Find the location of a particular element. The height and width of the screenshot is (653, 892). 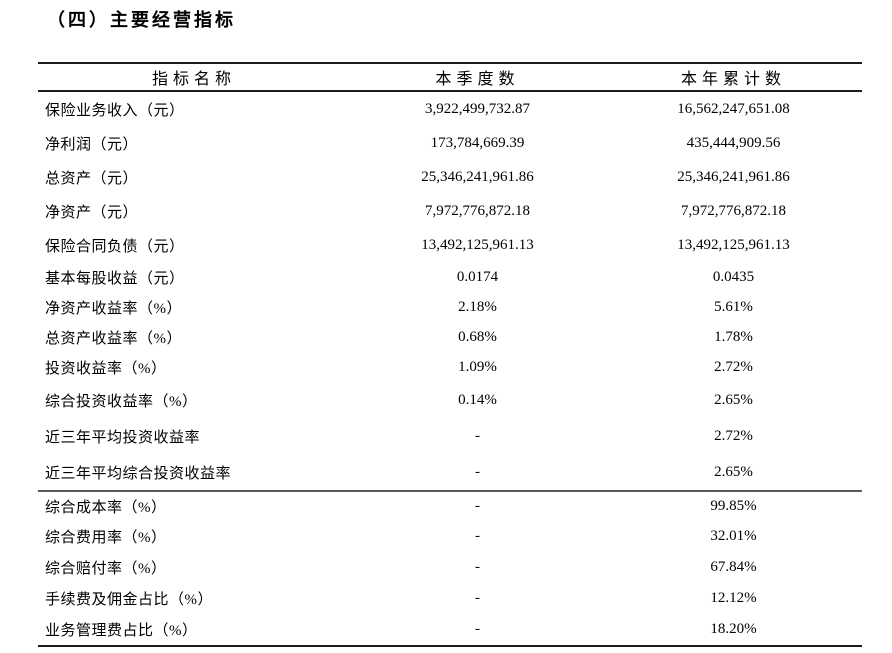

table-header-row: 指标名称 本季度数 本年累计数 is located at coordinates (450, 78).